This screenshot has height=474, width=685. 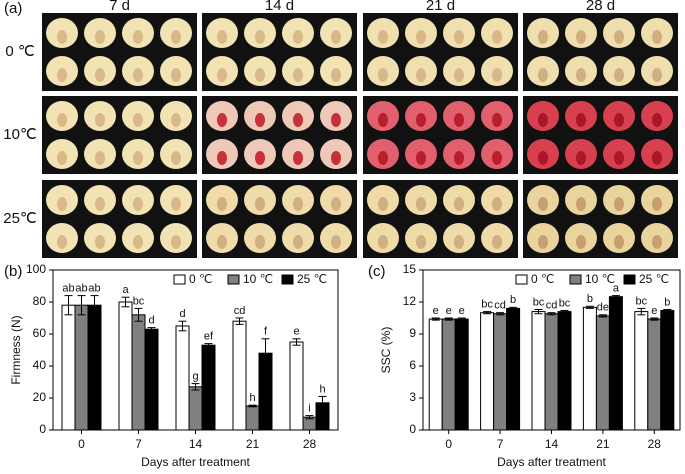 I want to click on column-label: 14 d, so click(x=279, y=7).